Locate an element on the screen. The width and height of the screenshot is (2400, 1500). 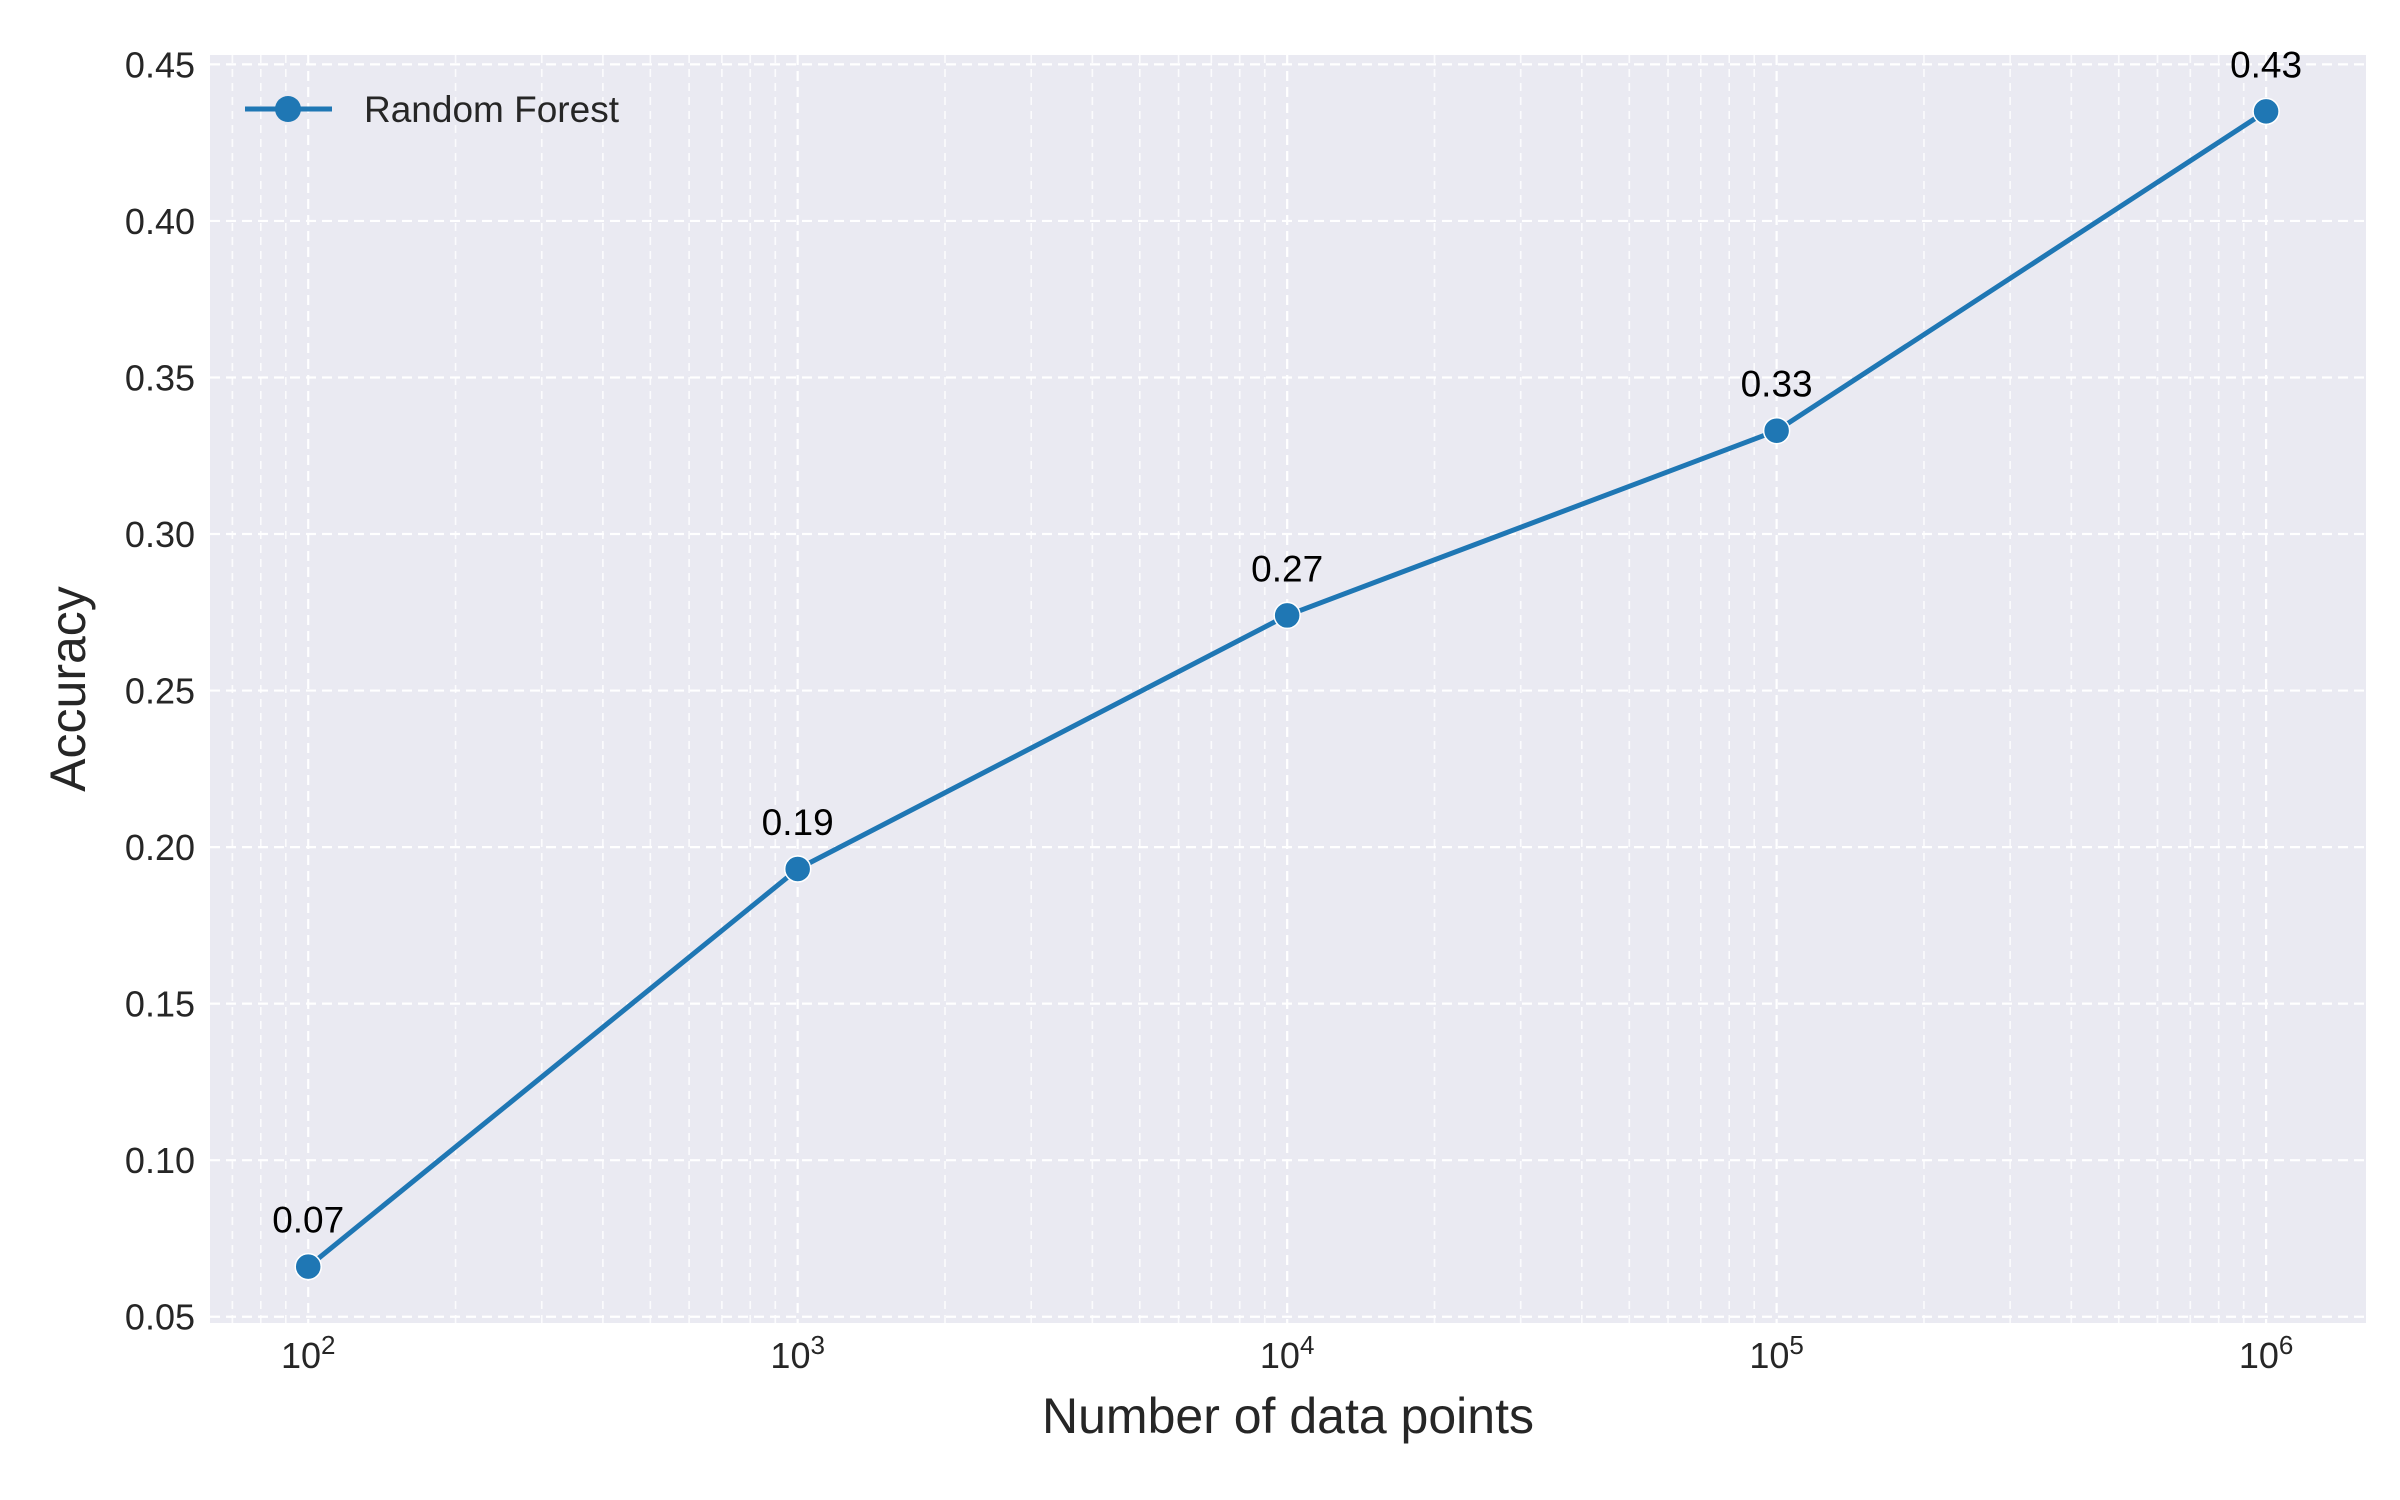
legend: Random Forest is located at coordinates (432, 109).